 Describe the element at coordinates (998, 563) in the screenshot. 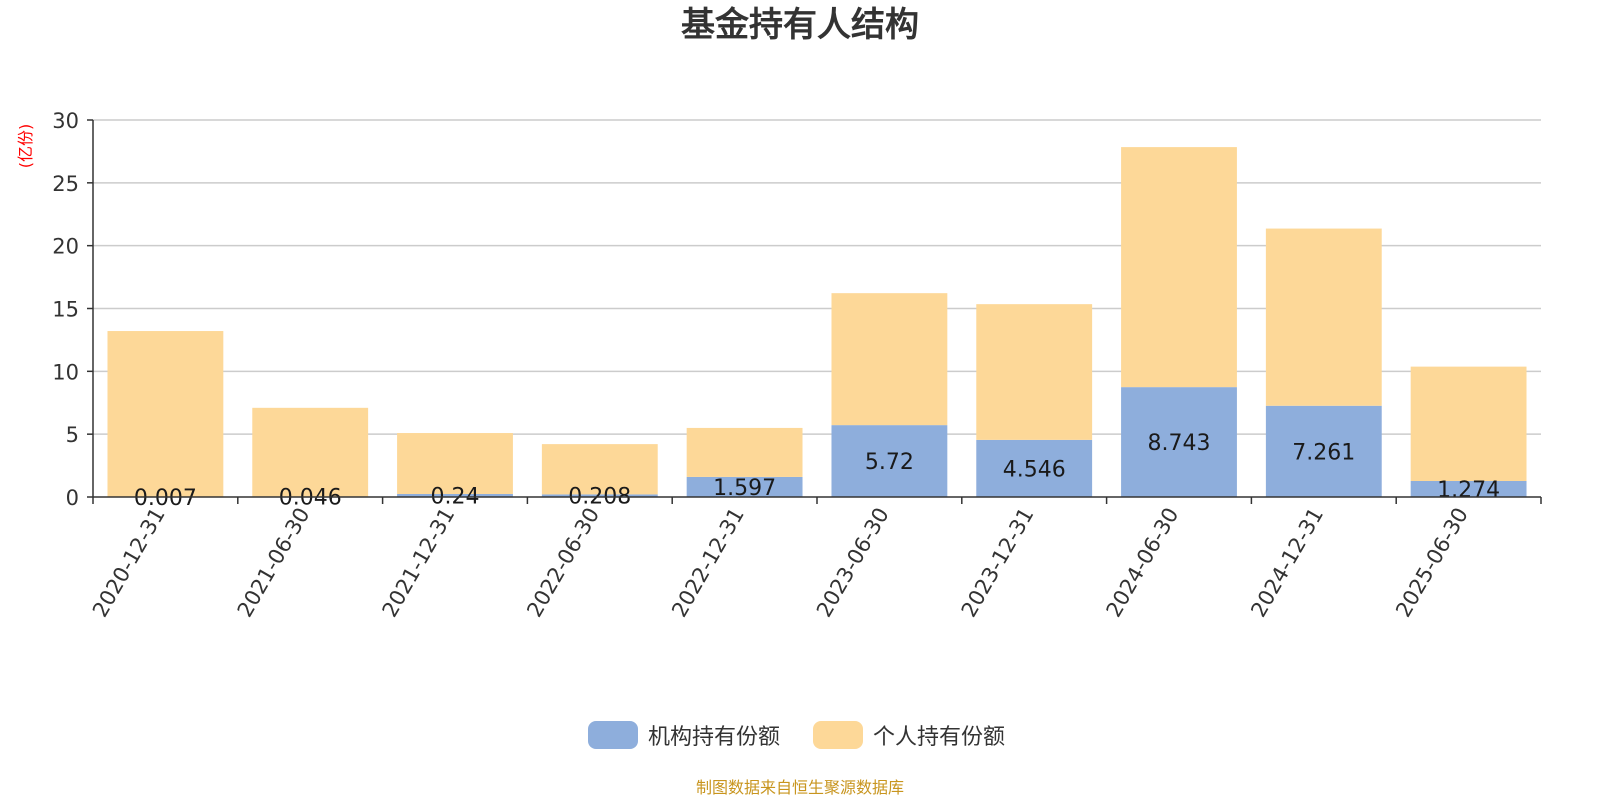

I see `x-tick-label: 2023-12-31` at that location.